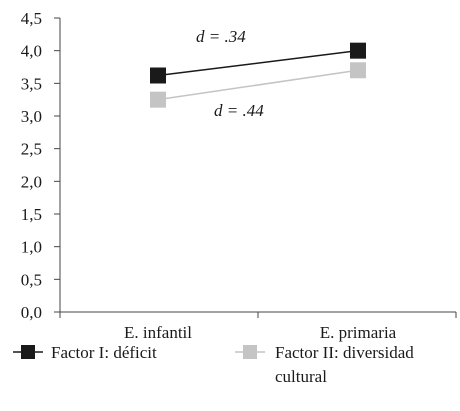  Describe the element at coordinates (31, 18) in the screenshot. I see `y-tick-label: 4,5` at that location.